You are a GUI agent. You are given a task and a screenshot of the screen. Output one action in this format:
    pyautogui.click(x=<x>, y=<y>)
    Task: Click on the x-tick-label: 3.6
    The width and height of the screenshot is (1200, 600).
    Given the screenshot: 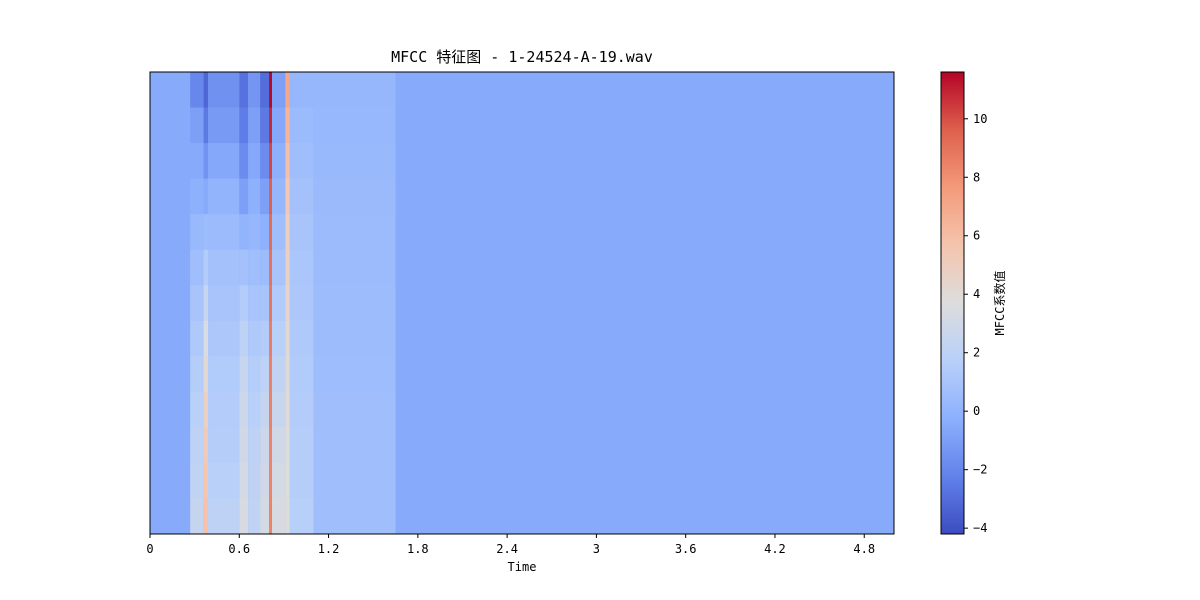 What is the action you would take?
    pyautogui.click(x=686, y=549)
    